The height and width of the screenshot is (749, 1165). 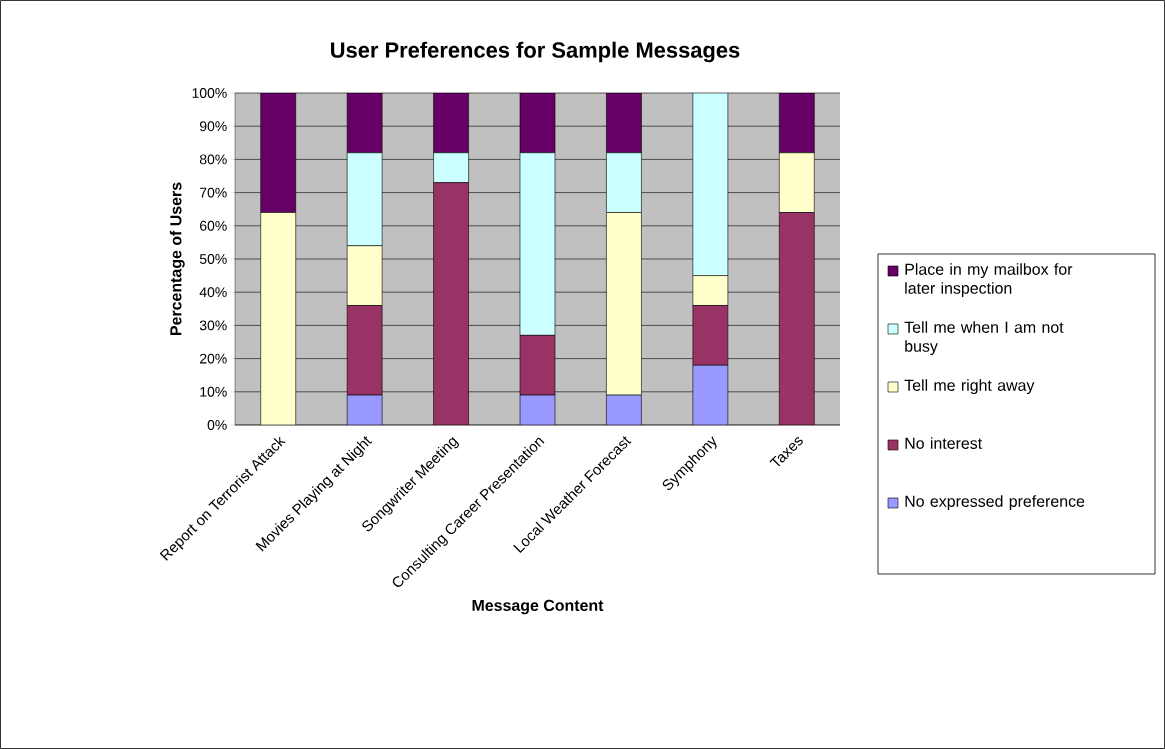 What do you see at coordinates (213, 325) in the screenshot?
I see `y-tick-label: 30%` at bounding box center [213, 325].